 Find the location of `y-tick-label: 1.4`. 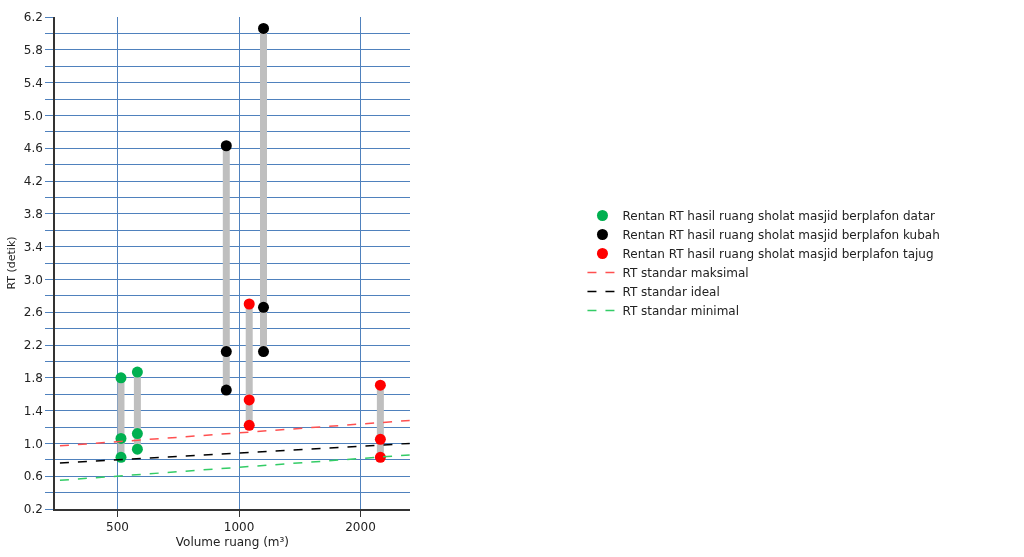

y-tick-label: 1.4 is located at coordinates (33, 410).